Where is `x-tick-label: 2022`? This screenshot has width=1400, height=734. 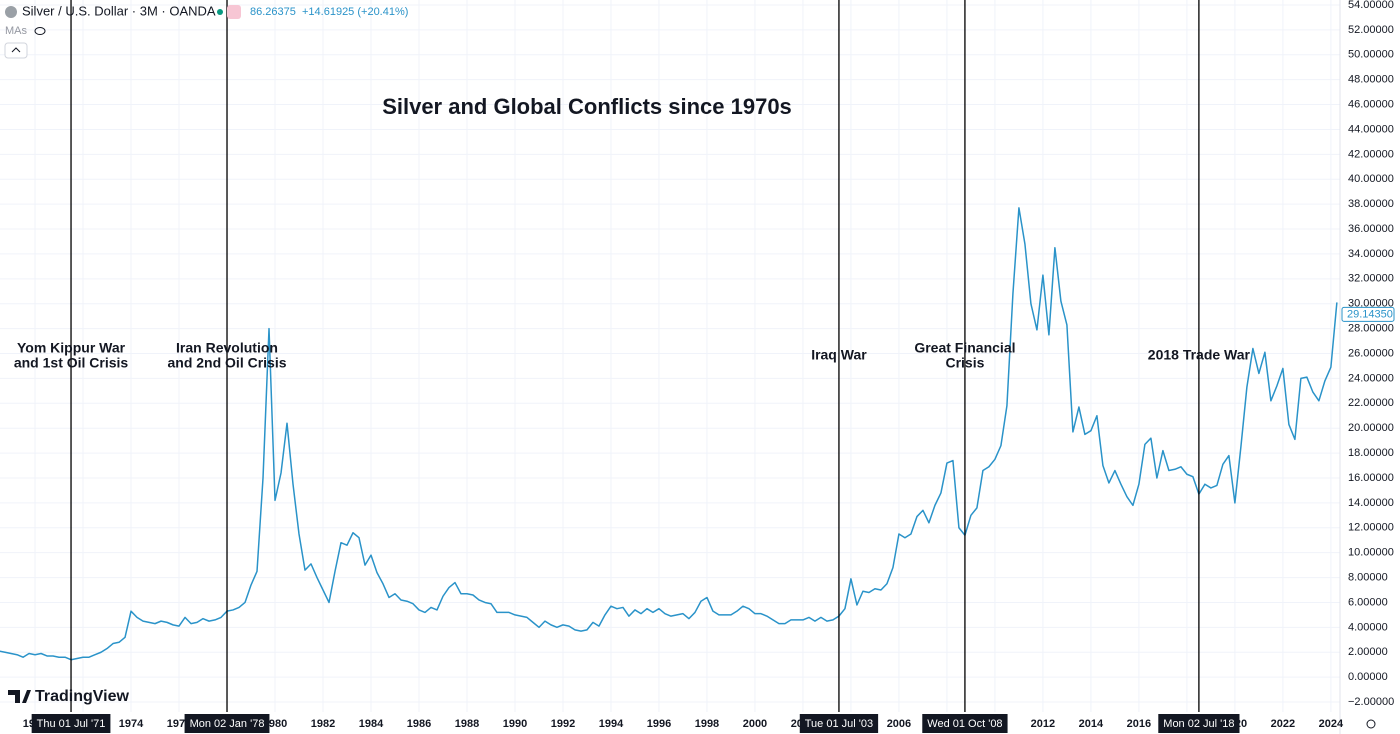
x-tick-label: 2022 is located at coordinates (1283, 724).